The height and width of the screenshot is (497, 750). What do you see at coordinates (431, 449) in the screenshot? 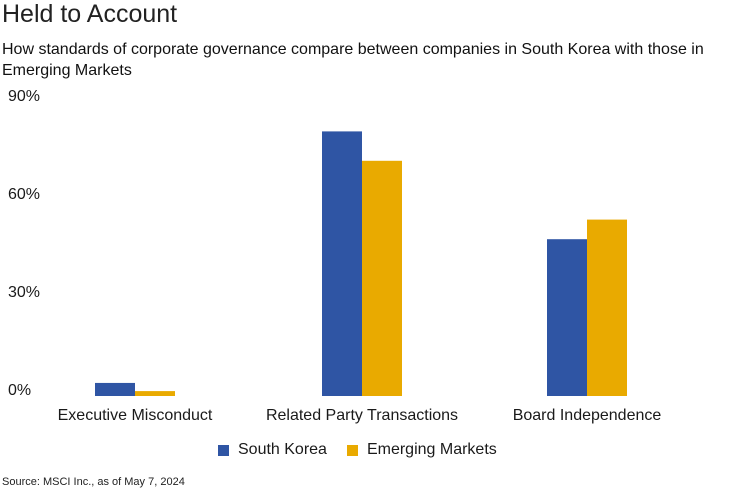
I see `legend-label-emerging-markets: Emerging Markets` at bounding box center [431, 449].